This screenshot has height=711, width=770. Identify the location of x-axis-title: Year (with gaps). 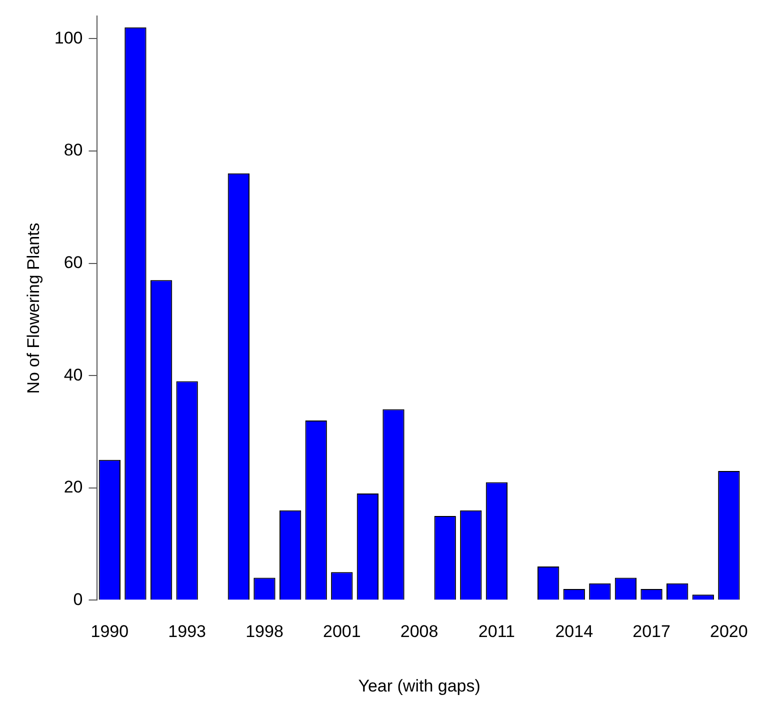
(419, 686).